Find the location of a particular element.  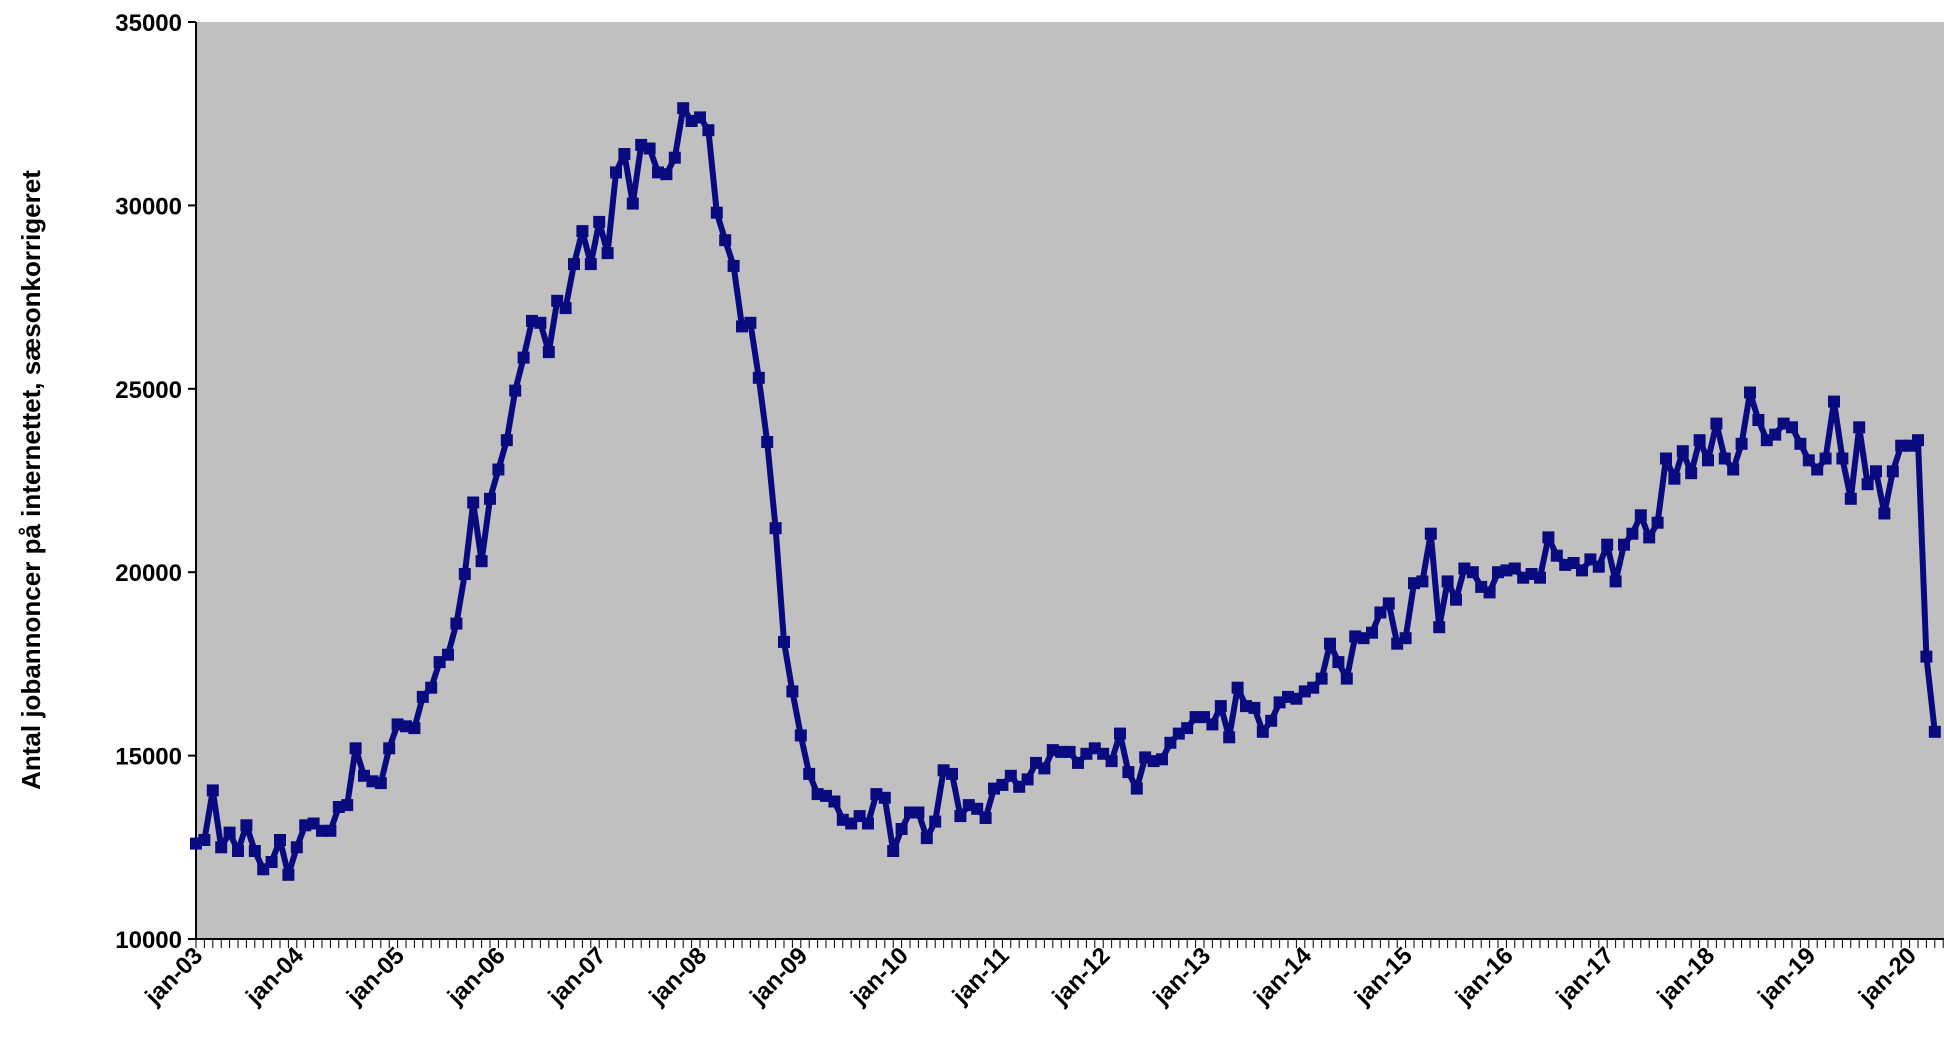

x-tick-label: jan-19 is located at coordinates (1786, 976).